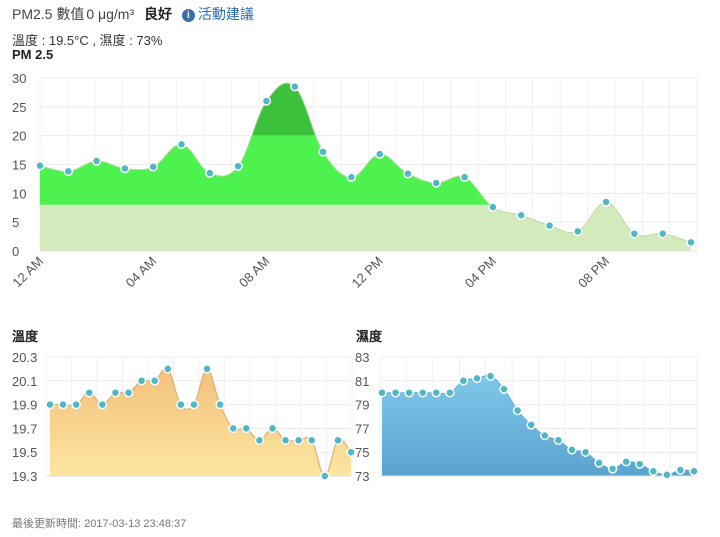 Image resolution: width=720 pixels, height=537 pixels. What do you see at coordinates (32, 14) in the screenshot?
I see `pm25-label: PM2.5` at bounding box center [32, 14].